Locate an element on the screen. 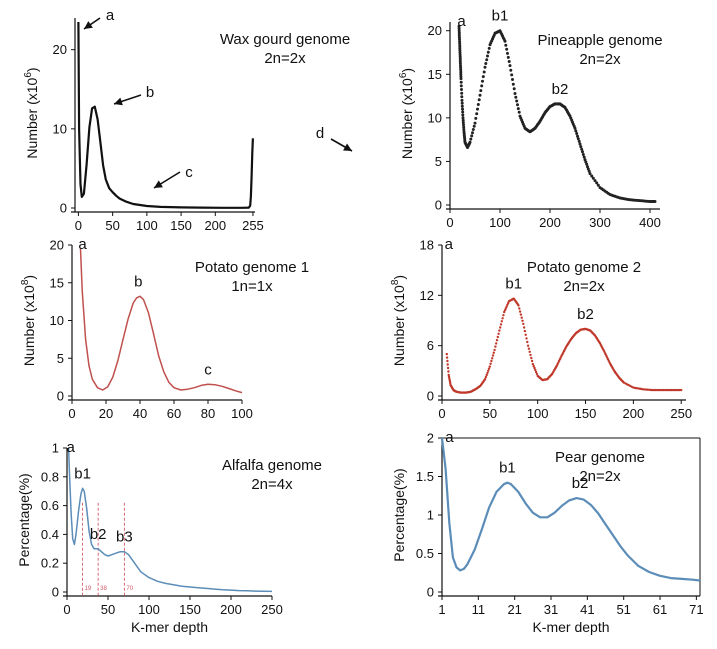 This screenshot has width=717, height=649. chart-title-line: 1n=1x is located at coordinates (252, 286).